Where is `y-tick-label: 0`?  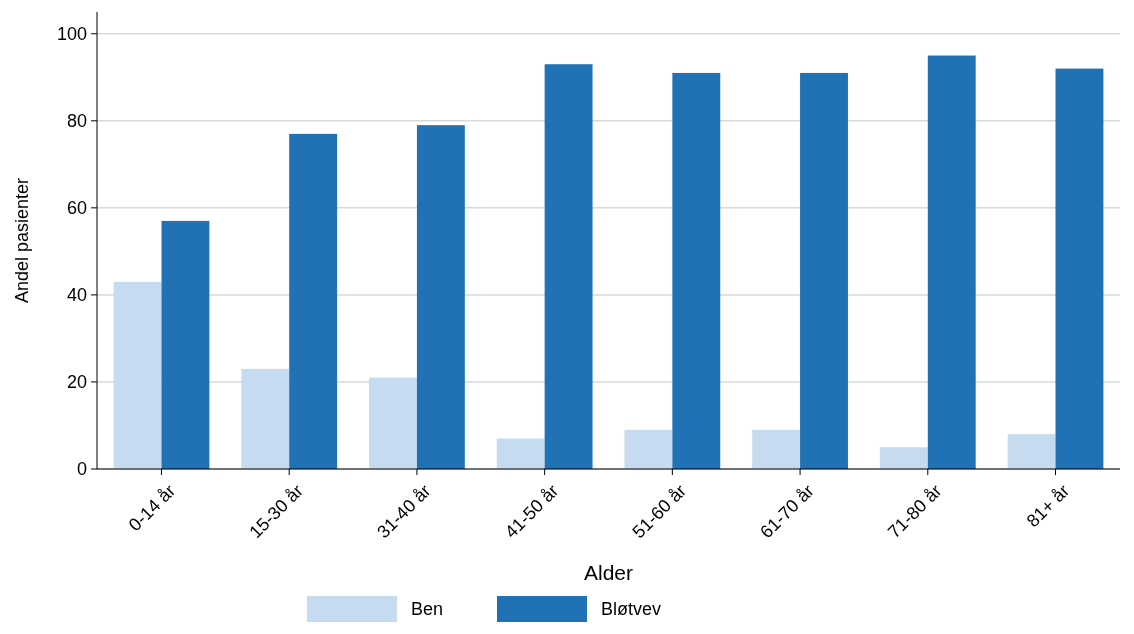 y-tick-label: 0 is located at coordinates (81, 469).